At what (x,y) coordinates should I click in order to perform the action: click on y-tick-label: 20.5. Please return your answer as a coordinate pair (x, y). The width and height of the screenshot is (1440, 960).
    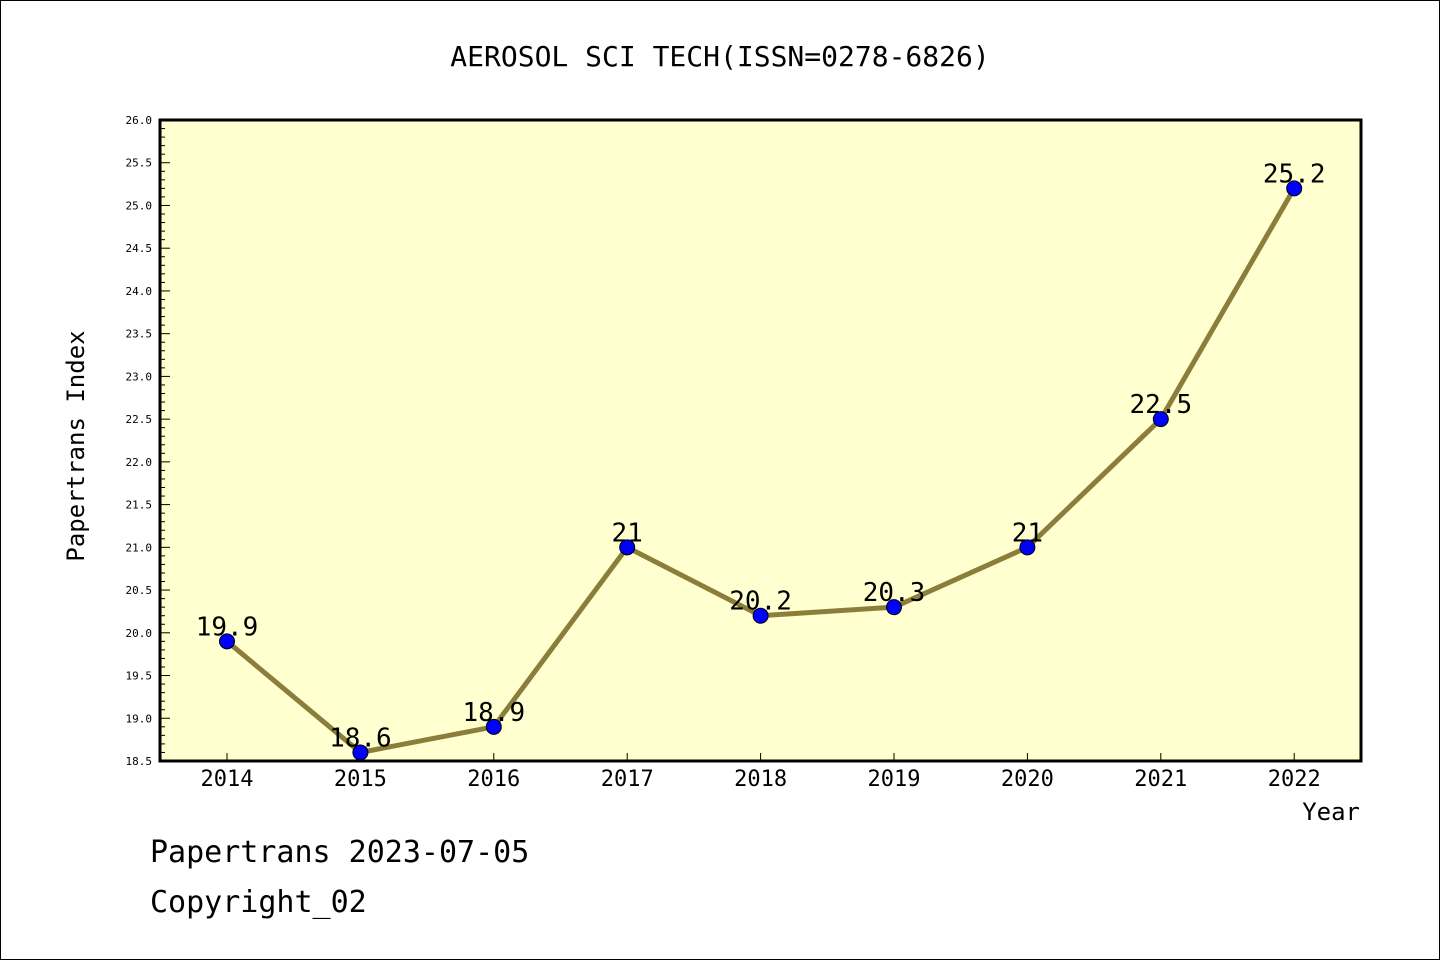
    Looking at the image, I should click on (139, 590).